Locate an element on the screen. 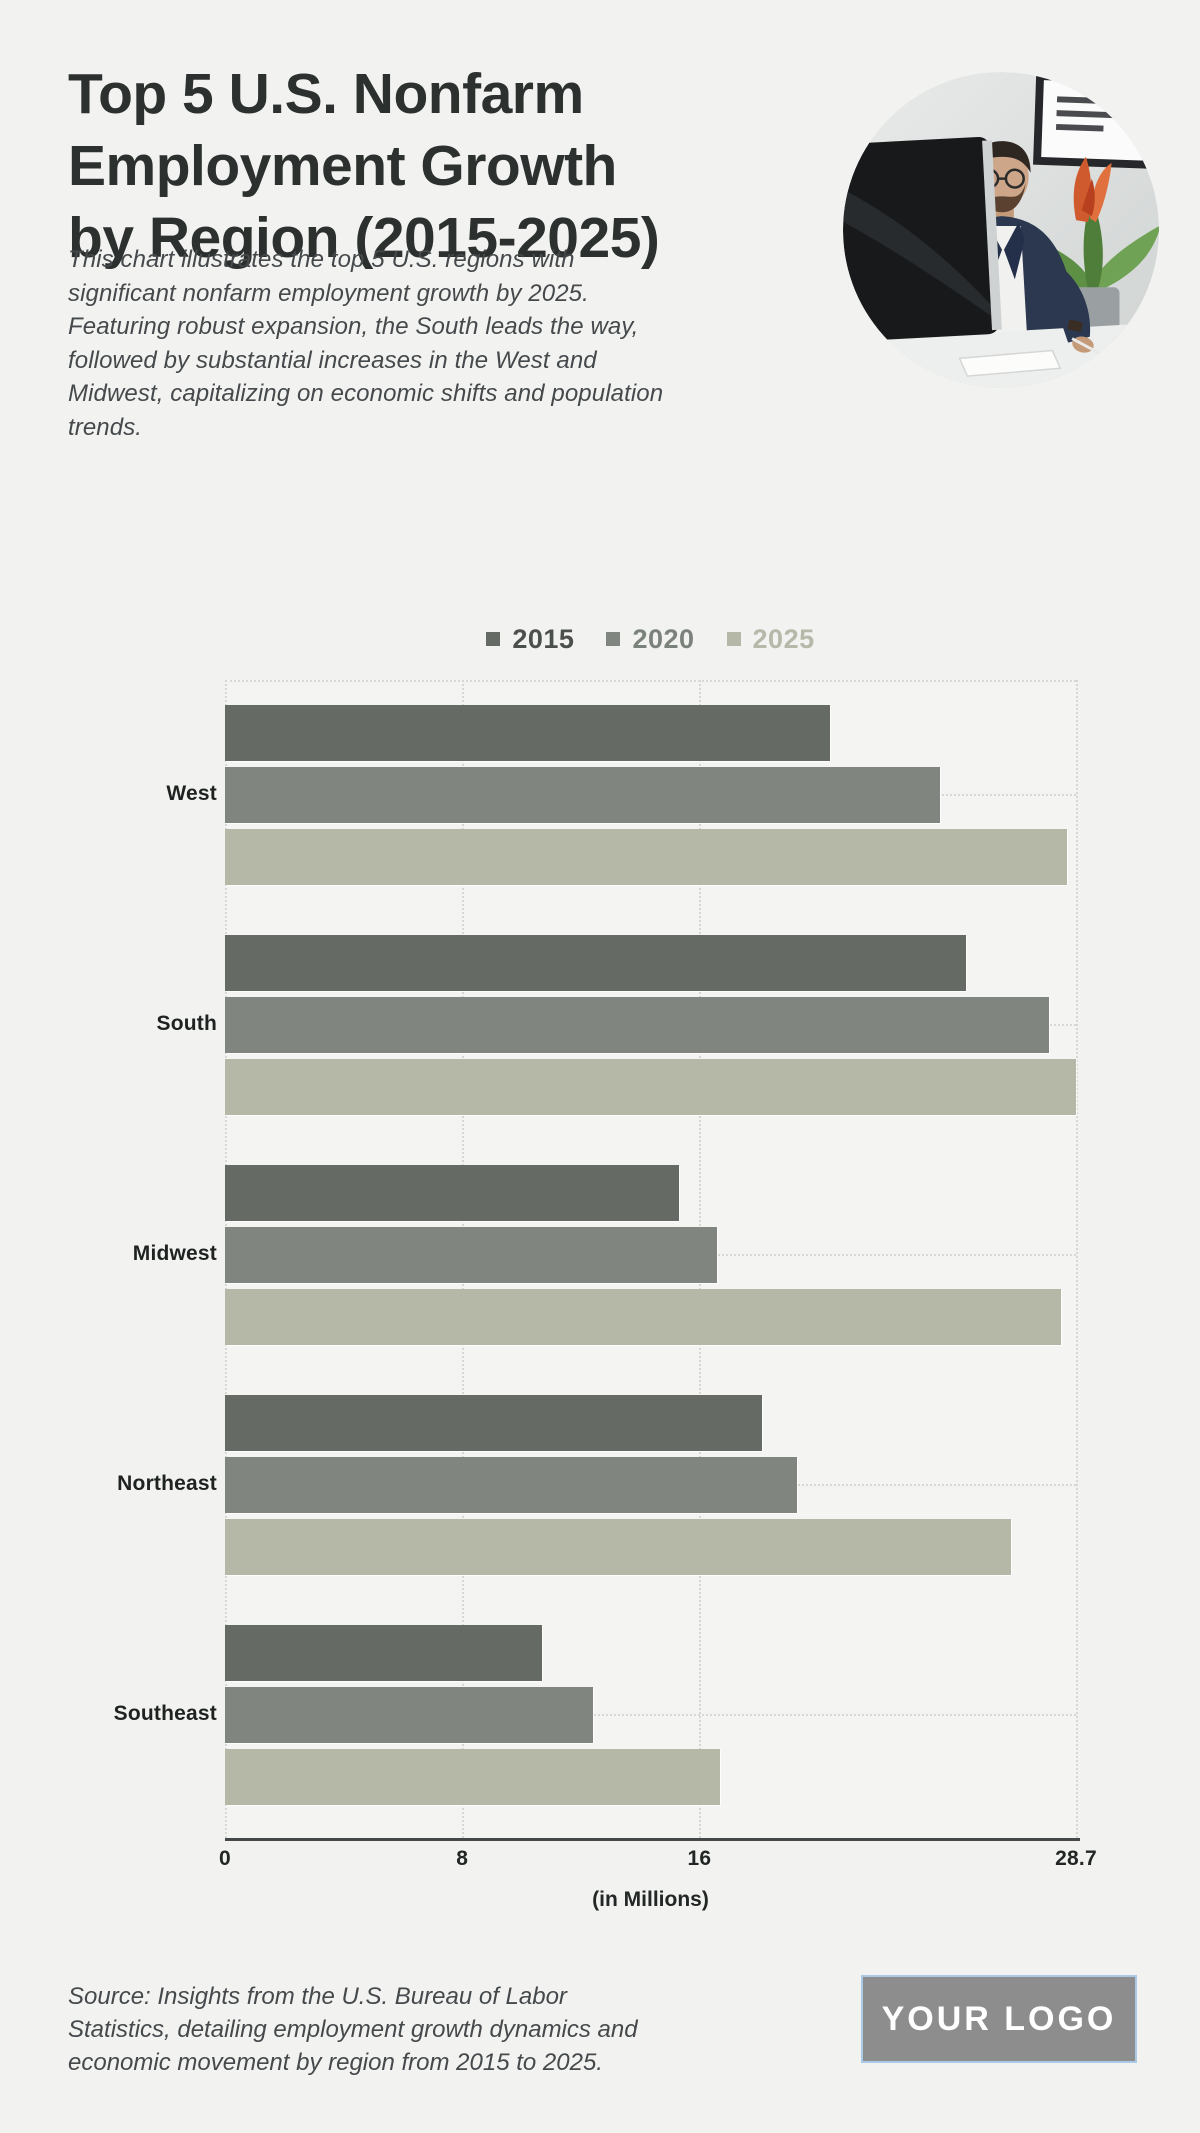 This screenshot has width=1200, height=2133. logo-text: YOUR LOGO is located at coordinates (999, 2018).